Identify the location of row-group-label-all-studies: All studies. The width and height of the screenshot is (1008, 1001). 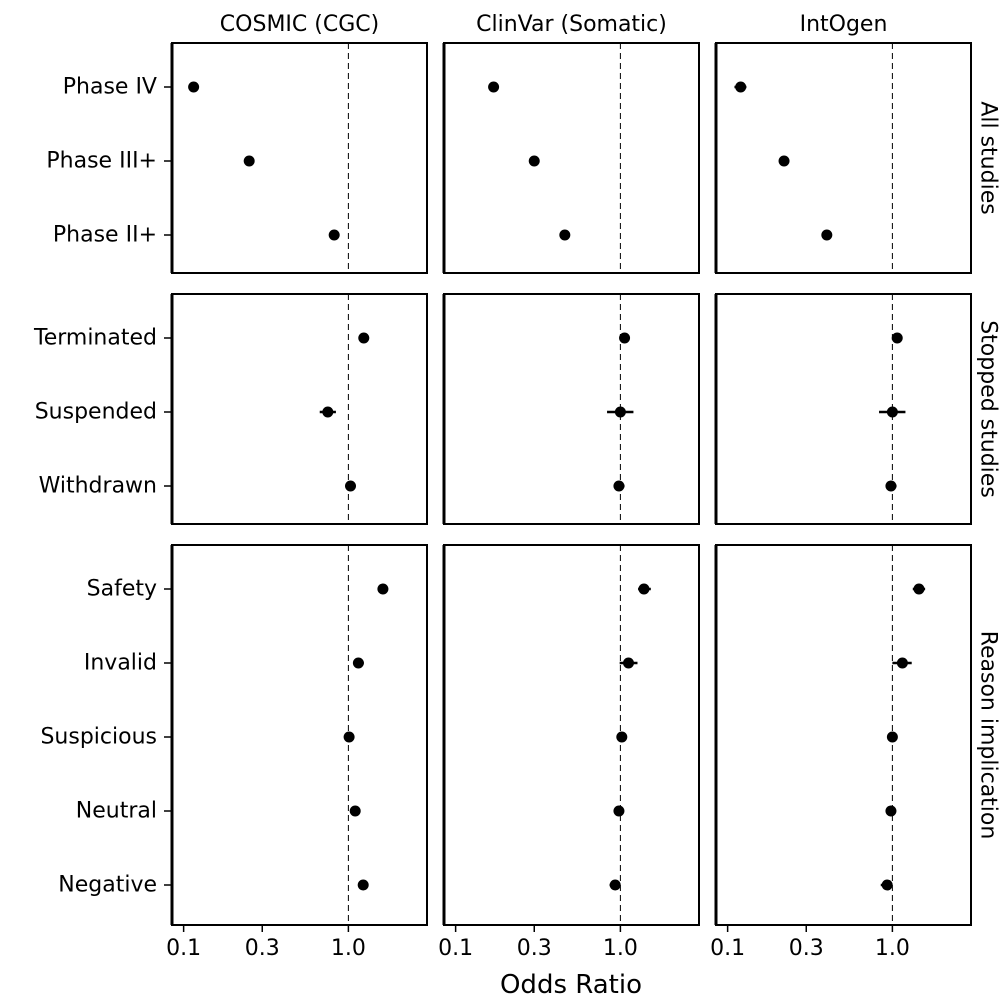
(988, 157).